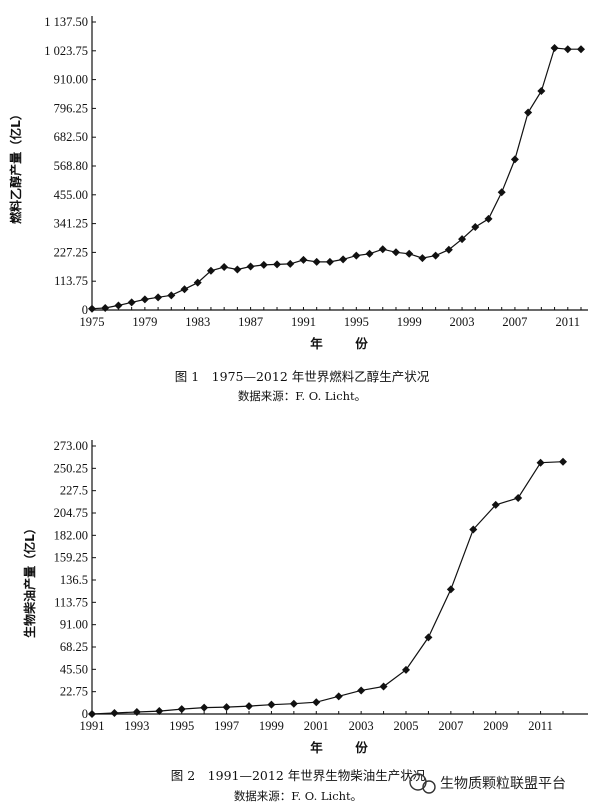 The height and width of the screenshot is (811, 600). What do you see at coordinates (71, 166) in the screenshot?
I see `chart1-y-tick-label: 568.80` at bounding box center [71, 166].